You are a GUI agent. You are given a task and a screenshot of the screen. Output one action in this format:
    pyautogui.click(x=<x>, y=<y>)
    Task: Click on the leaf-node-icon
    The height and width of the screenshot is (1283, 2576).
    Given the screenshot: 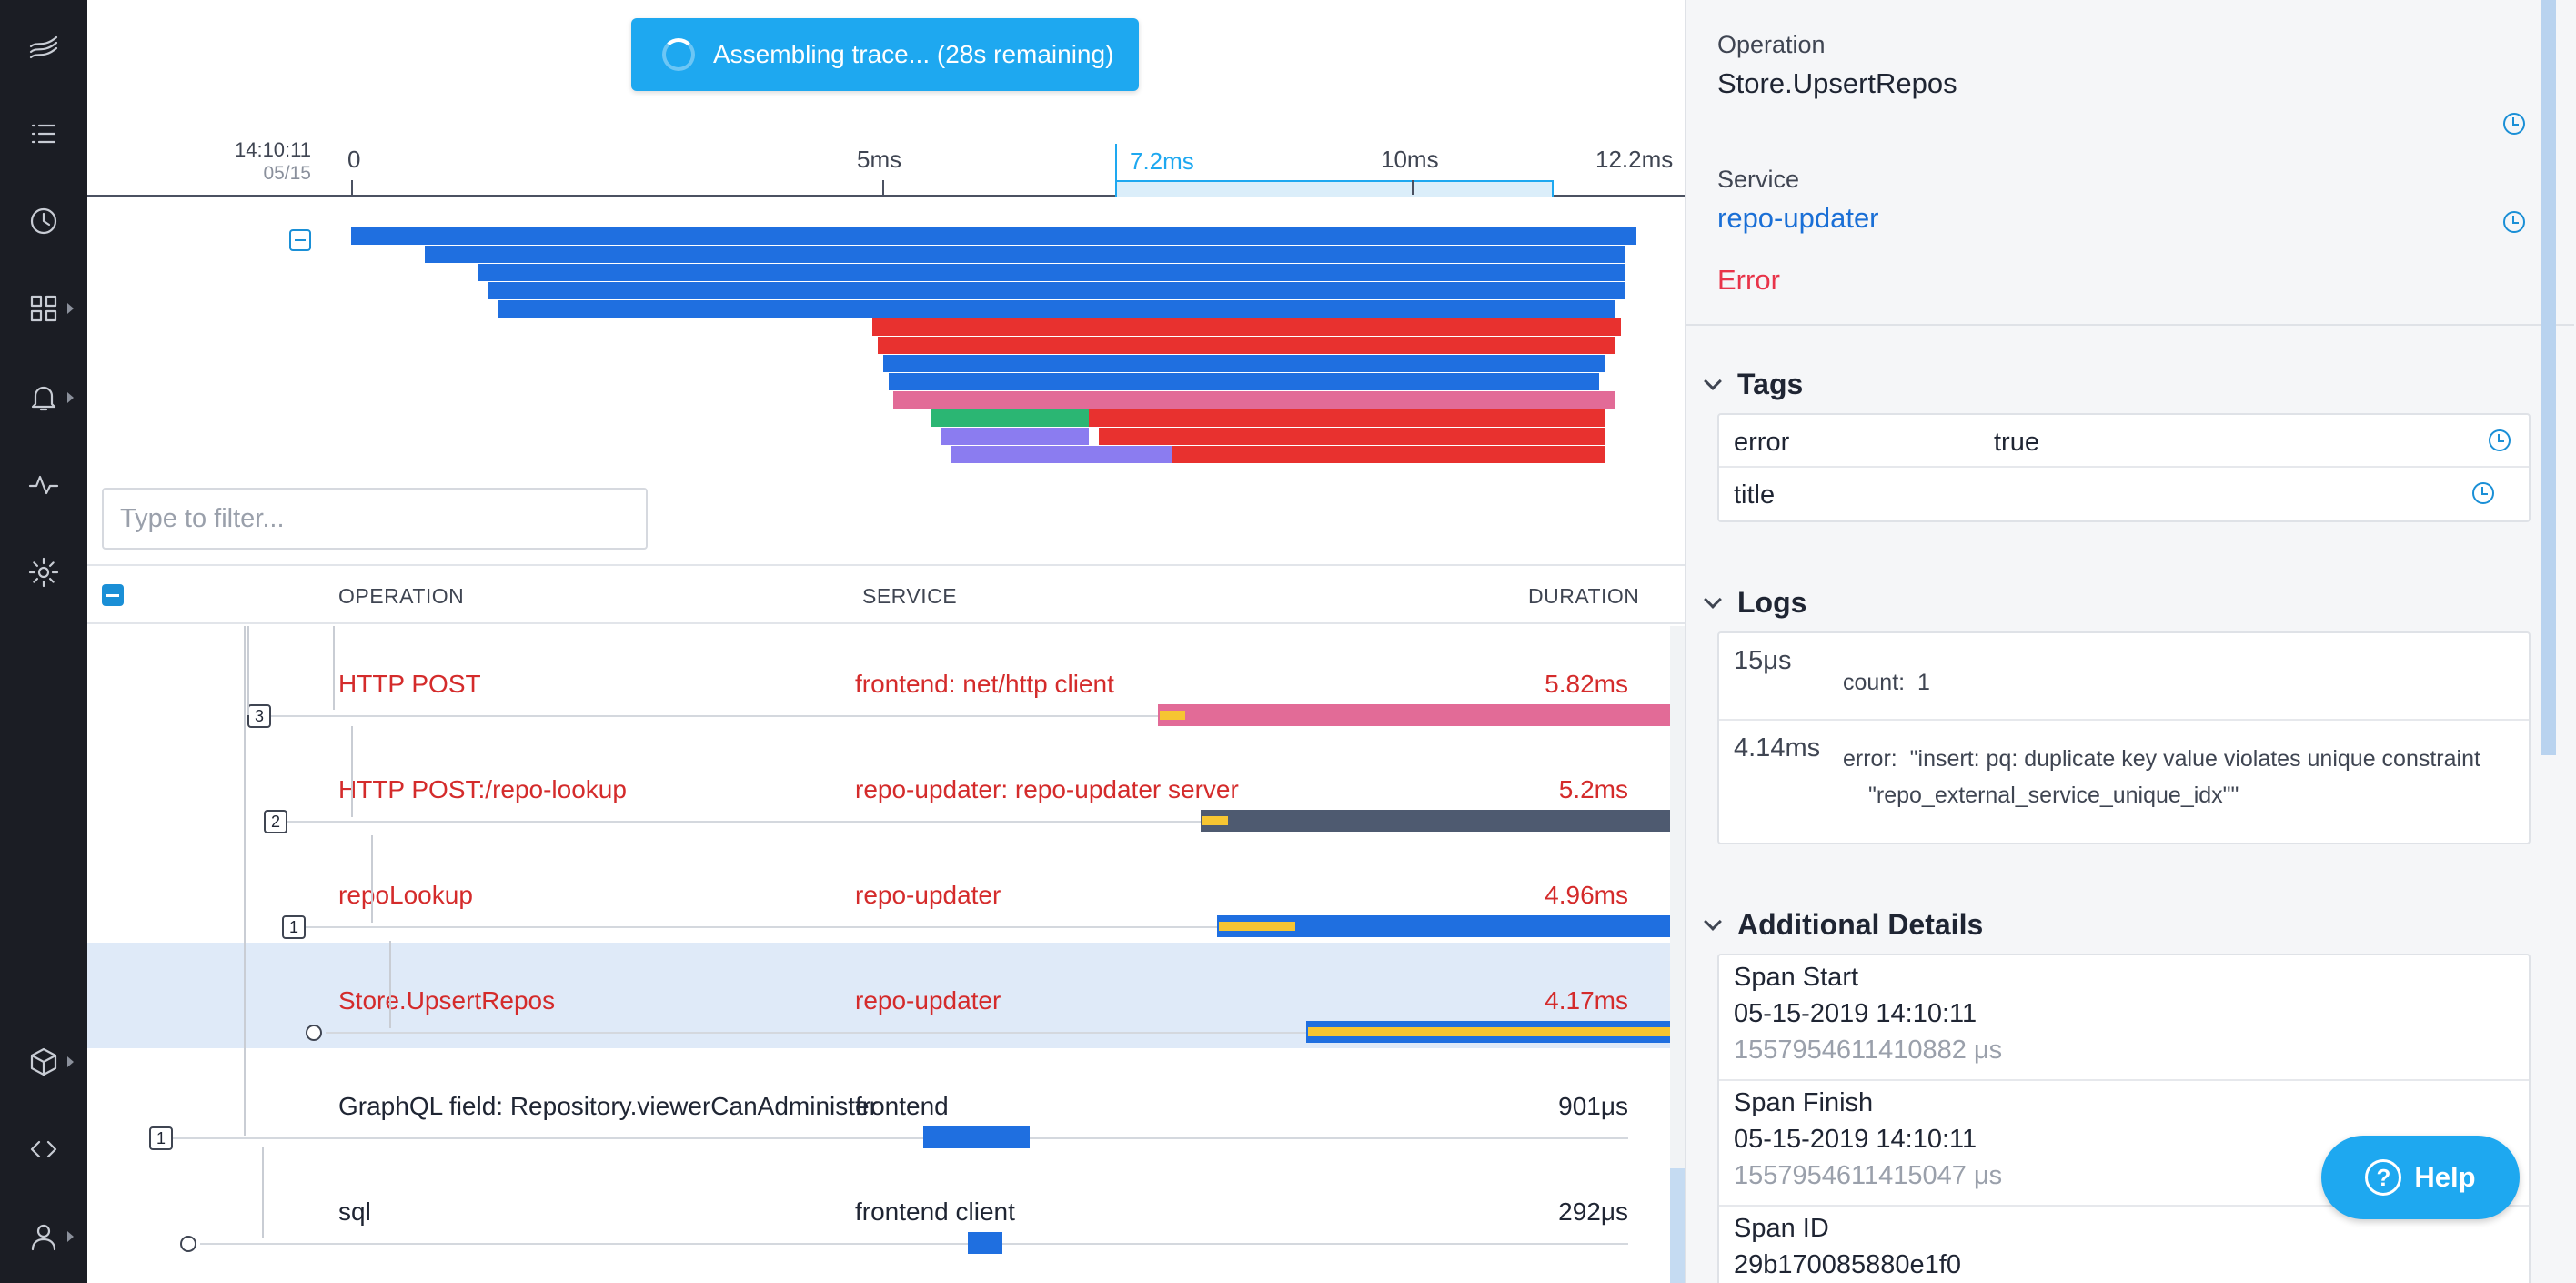 What is the action you would take?
    pyautogui.click(x=314, y=1033)
    